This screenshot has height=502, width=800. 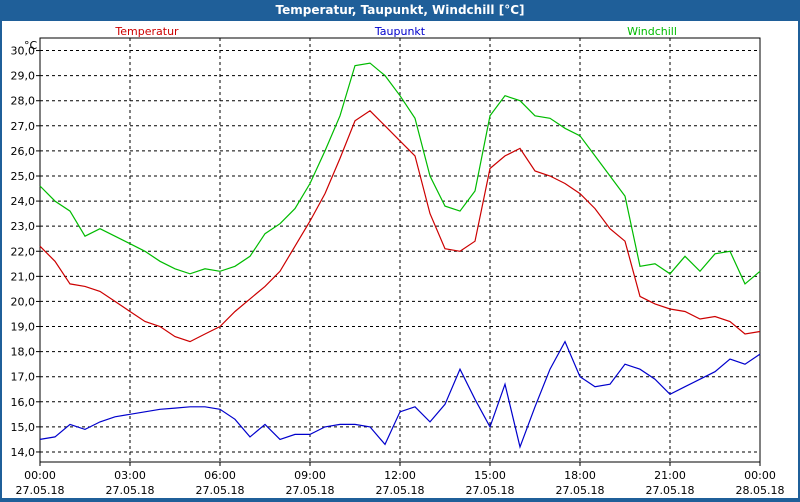 I want to click on x-tick-label-time: 03:00, so click(x=130, y=475).